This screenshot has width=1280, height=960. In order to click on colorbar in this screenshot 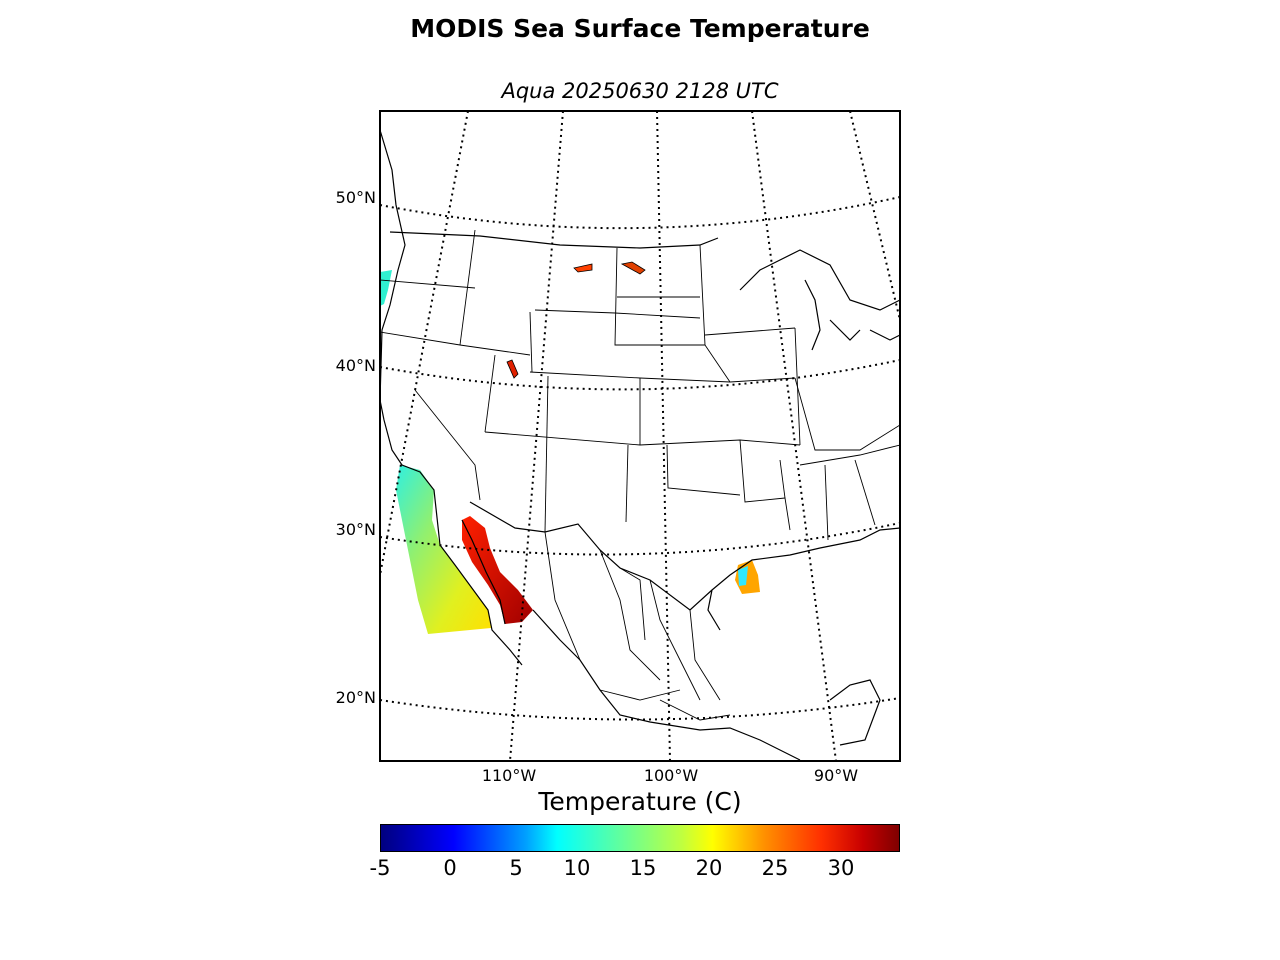, I will do `click(640, 838)`.